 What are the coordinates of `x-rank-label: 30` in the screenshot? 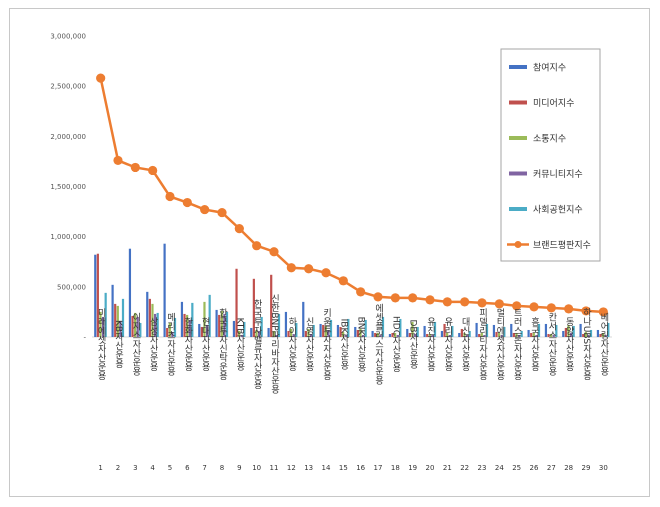 It's located at (603, 468).